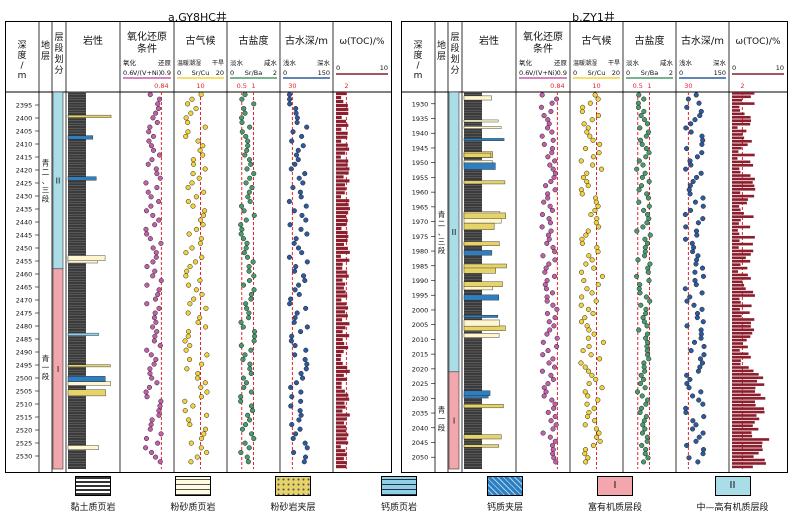  What do you see at coordinates (290, 62) in the screenshot?
I see `panel-a-water-left: 浅水` at bounding box center [290, 62].